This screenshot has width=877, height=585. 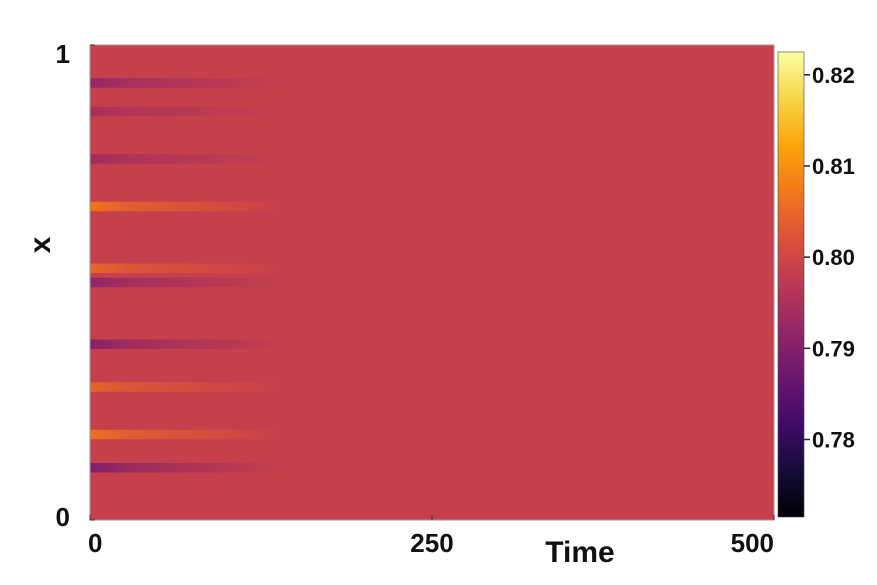 I want to click on colorbar: 0.78 0.79 0.80 0.81 0.82, so click(x=816, y=284).